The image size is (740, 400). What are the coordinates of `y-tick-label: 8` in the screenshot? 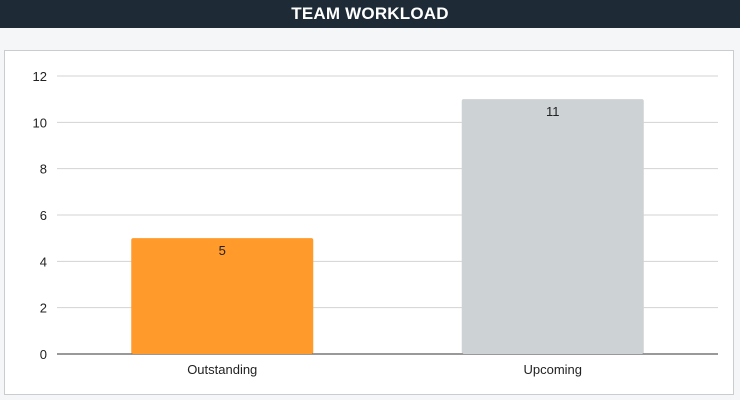 It's located at (43, 169).